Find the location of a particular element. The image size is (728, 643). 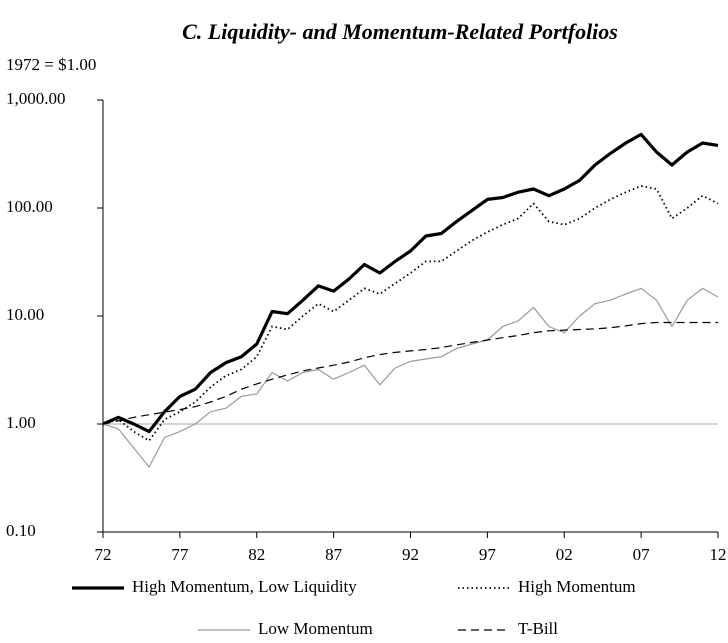

x-tick-label: 97 is located at coordinates (488, 554).